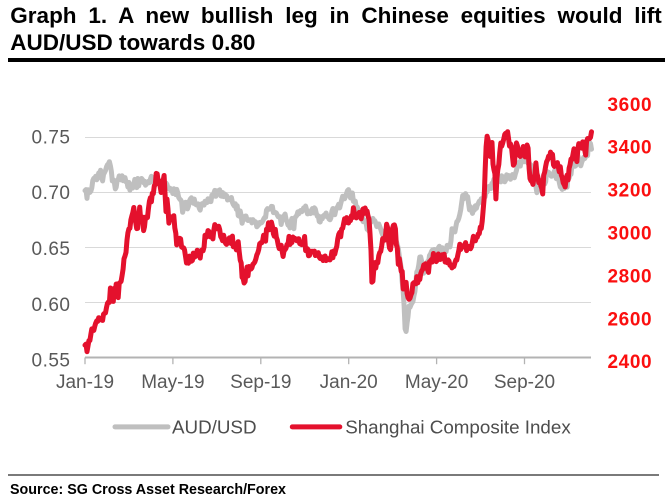 The image size is (665, 504). What do you see at coordinates (51, 360) in the screenshot?
I see `svg-text: 0.55` at bounding box center [51, 360].